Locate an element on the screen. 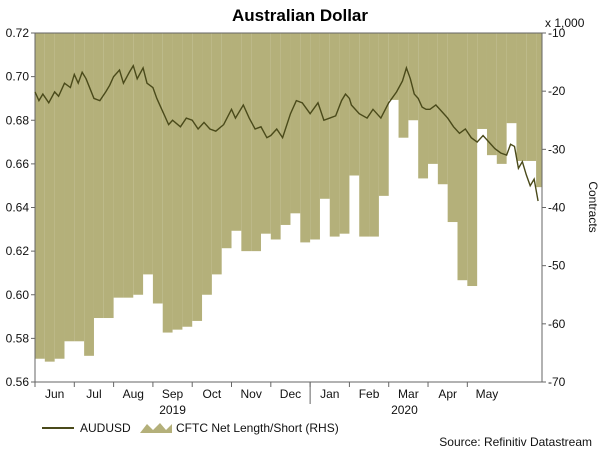 This screenshot has width=600, height=451. x-tick-label-4: Oct is located at coordinates (212, 394).